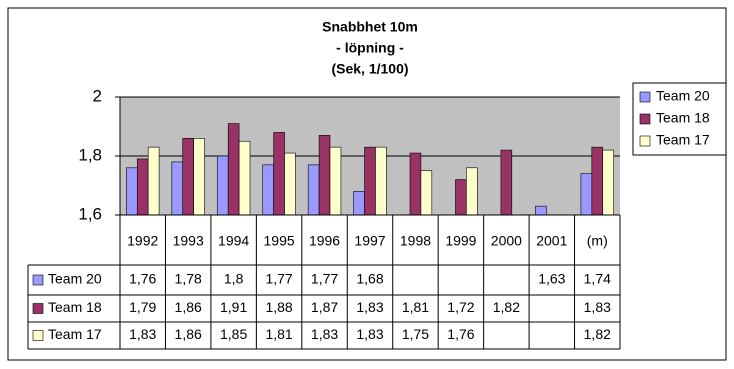 The width and height of the screenshot is (734, 369). What do you see at coordinates (683, 118) in the screenshot?
I see `legend-label: Team 18` at bounding box center [683, 118].